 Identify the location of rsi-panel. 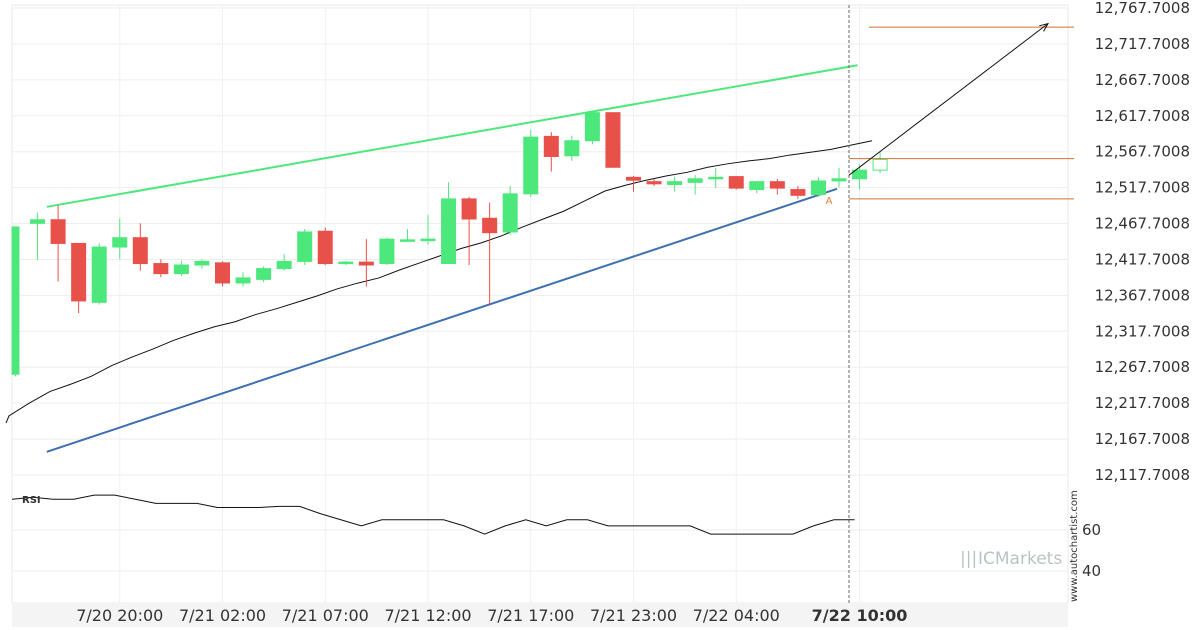
(433, 514).